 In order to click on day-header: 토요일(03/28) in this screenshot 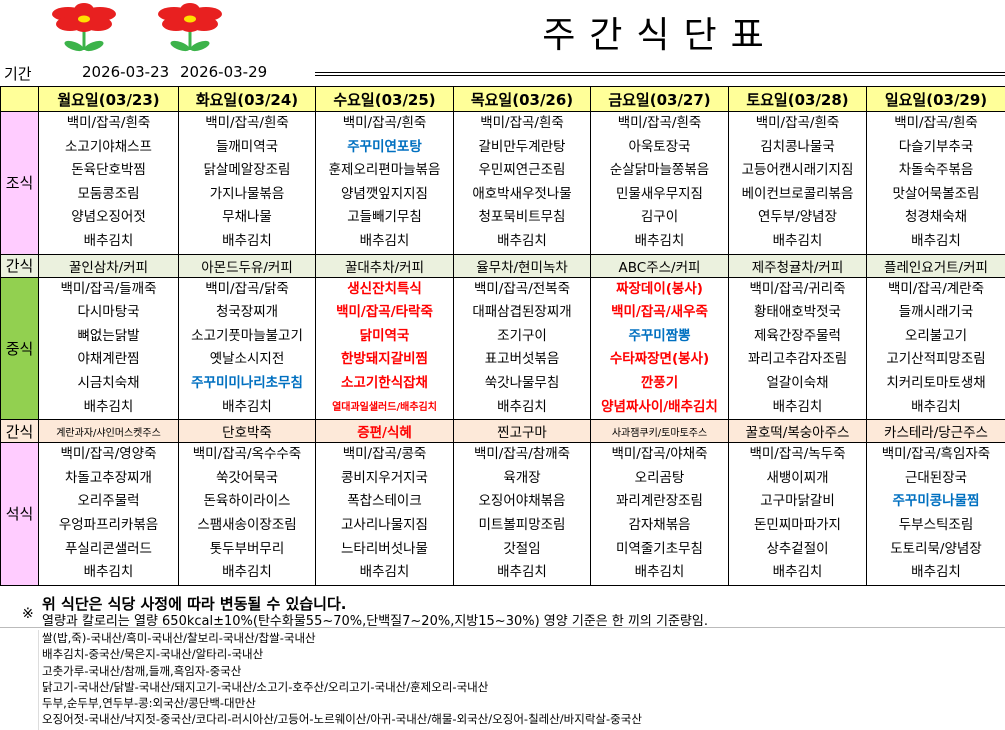, I will do `click(797, 99)`.